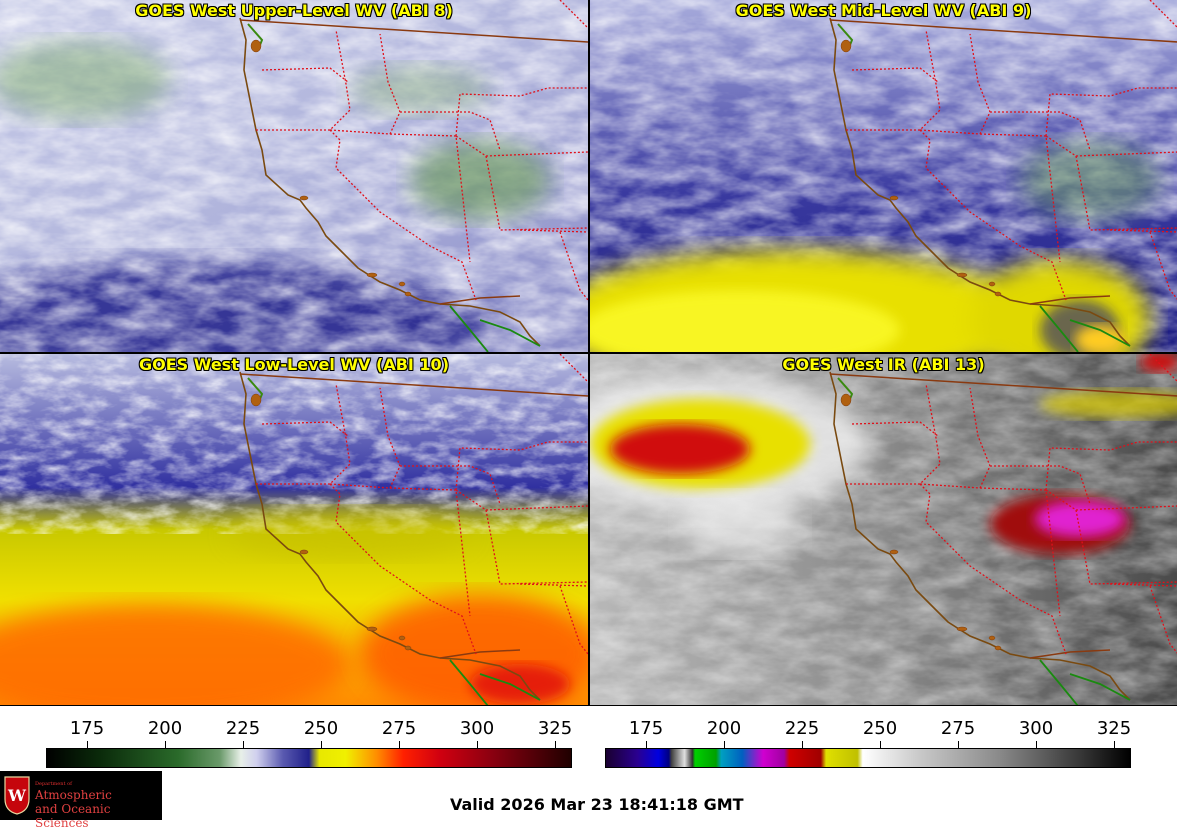 The width and height of the screenshot is (1177, 830). Describe the element at coordinates (73, 795) in the screenshot. I see `logo-name-line1: Atmospheric` at that location.